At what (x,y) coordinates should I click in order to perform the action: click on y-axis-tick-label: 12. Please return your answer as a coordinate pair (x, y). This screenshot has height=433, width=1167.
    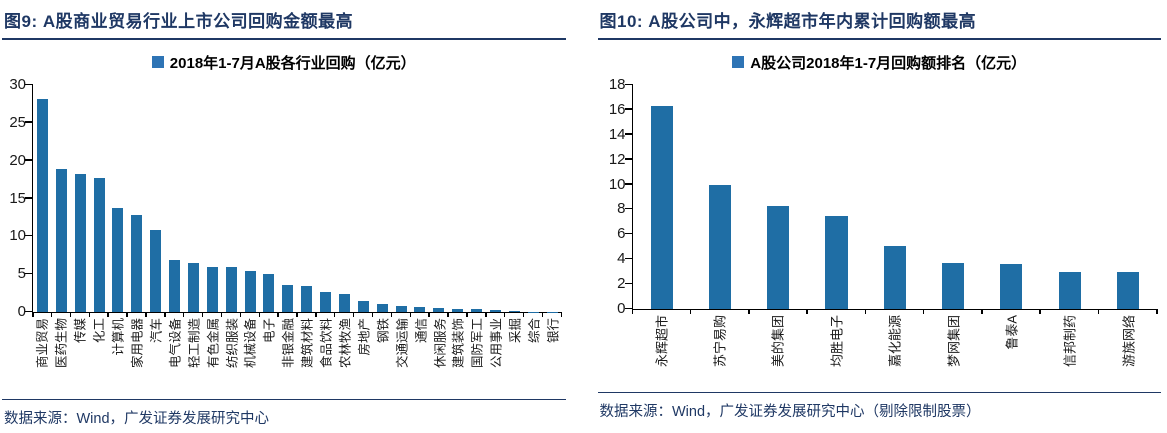
    Looking at the image, I should click on (617, 159).